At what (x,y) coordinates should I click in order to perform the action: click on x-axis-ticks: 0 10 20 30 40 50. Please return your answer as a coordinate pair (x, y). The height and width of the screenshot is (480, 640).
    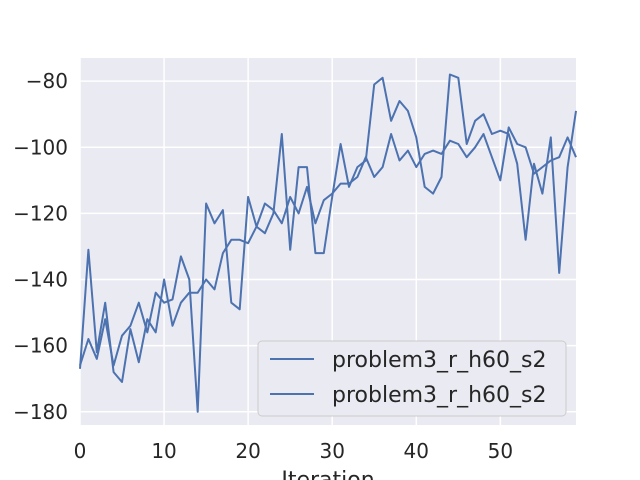
    Looking at the image, I should click on (293, 451).